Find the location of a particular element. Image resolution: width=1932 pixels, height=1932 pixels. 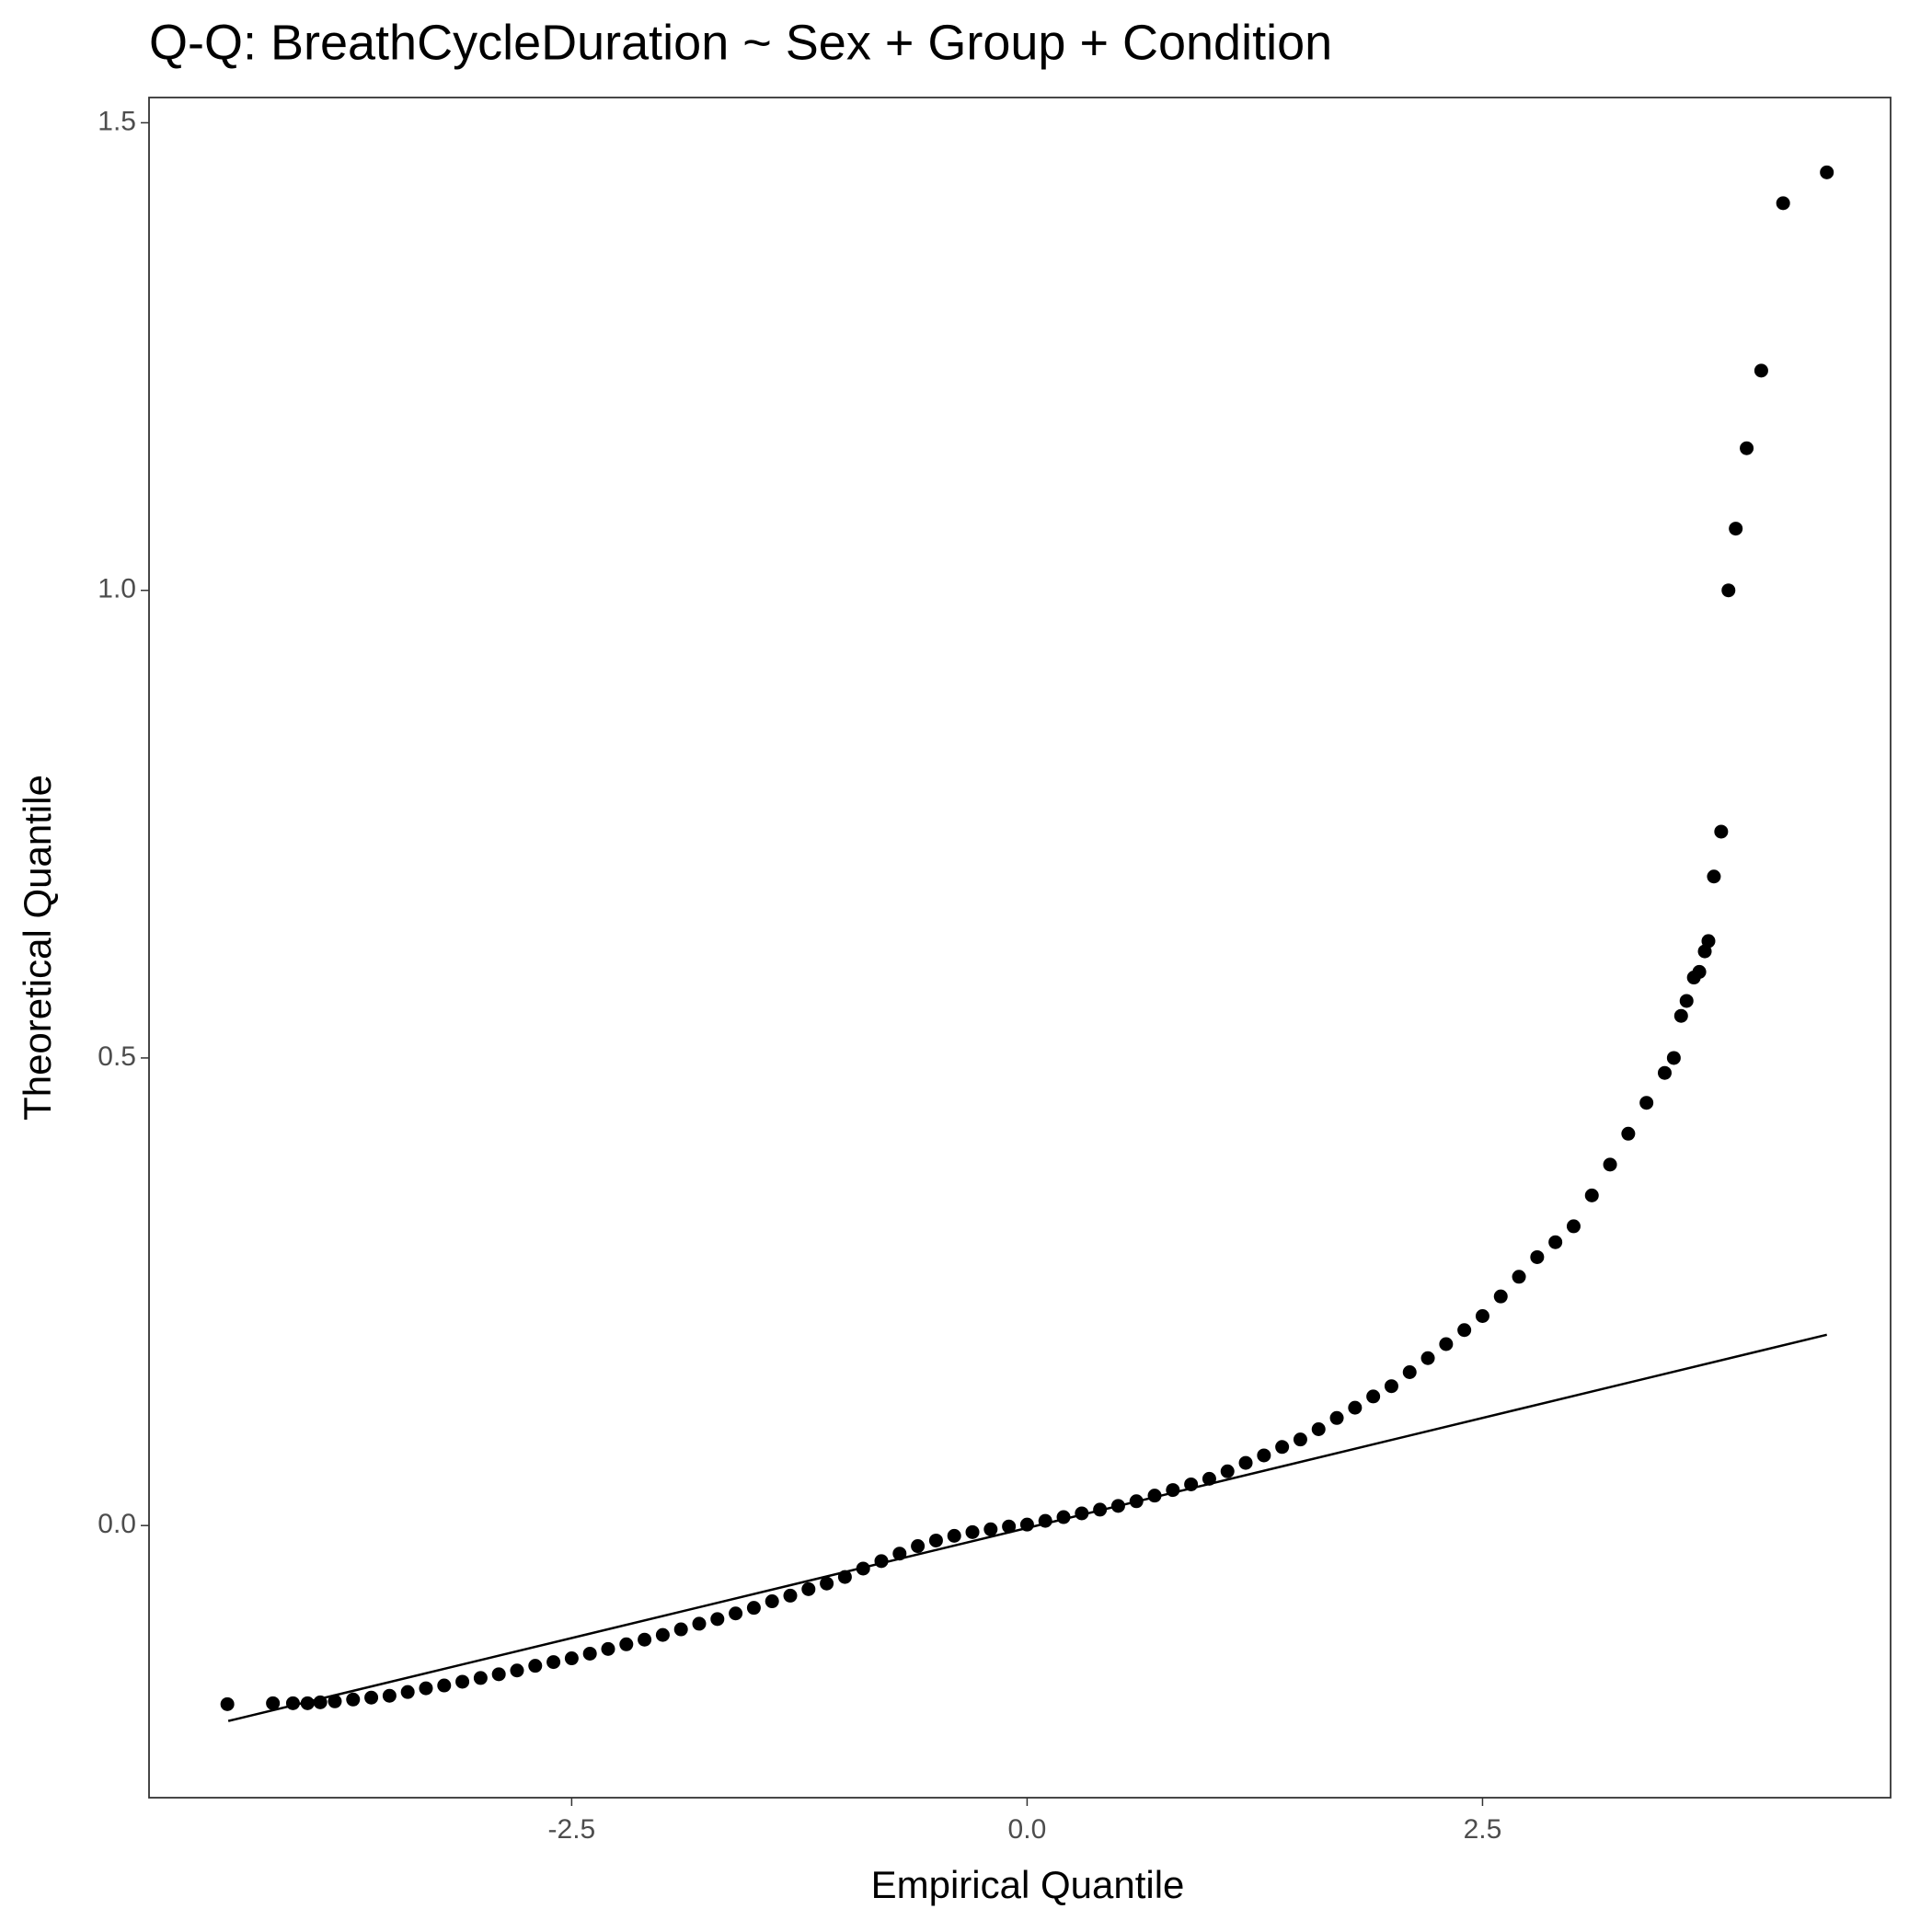

y-tick-label: 1.5 is located at coordinates (117, 121).